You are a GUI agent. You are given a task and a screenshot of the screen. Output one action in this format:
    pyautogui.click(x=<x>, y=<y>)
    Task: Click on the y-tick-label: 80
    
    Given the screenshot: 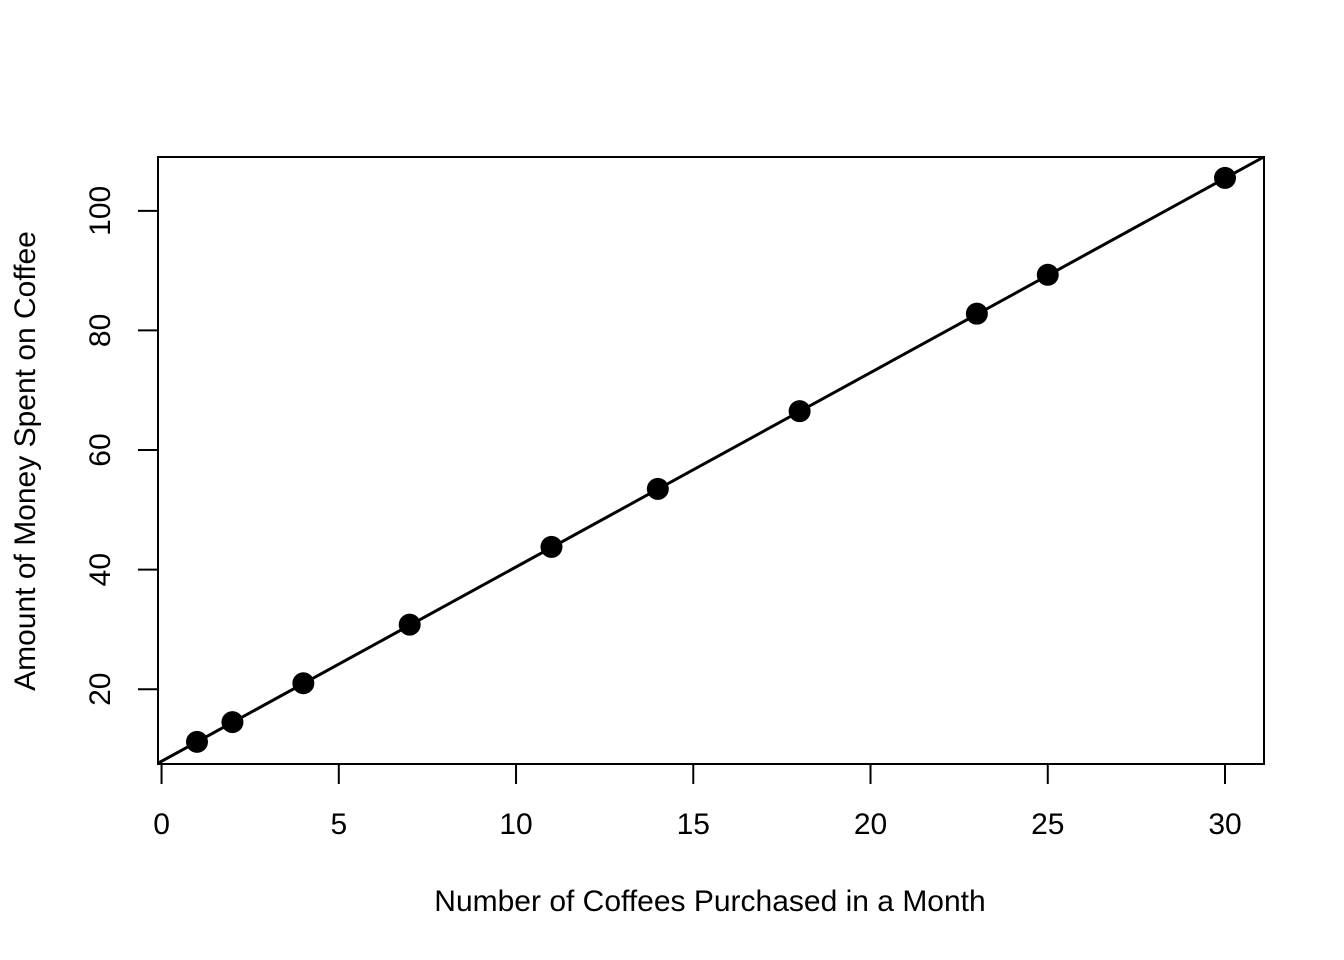 What is the action you would take?
    pyautogui.click(x=100, y=330)
    